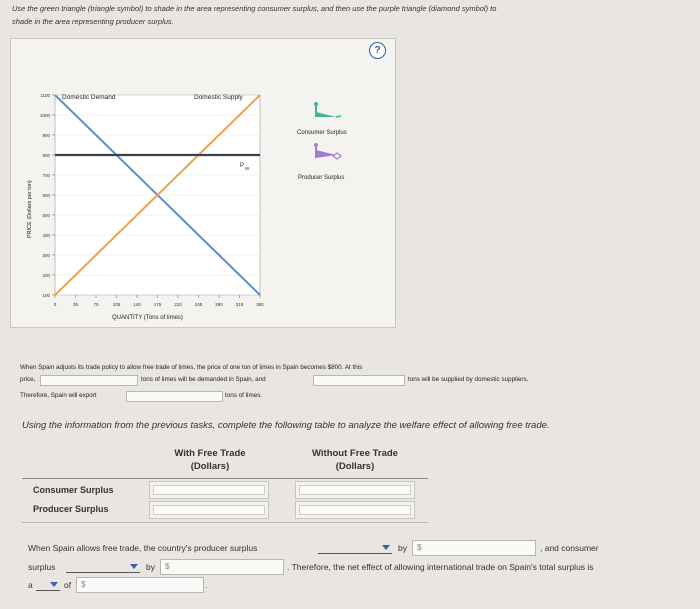  I want to click on y-tick-label: 1100, so click(45, 95).